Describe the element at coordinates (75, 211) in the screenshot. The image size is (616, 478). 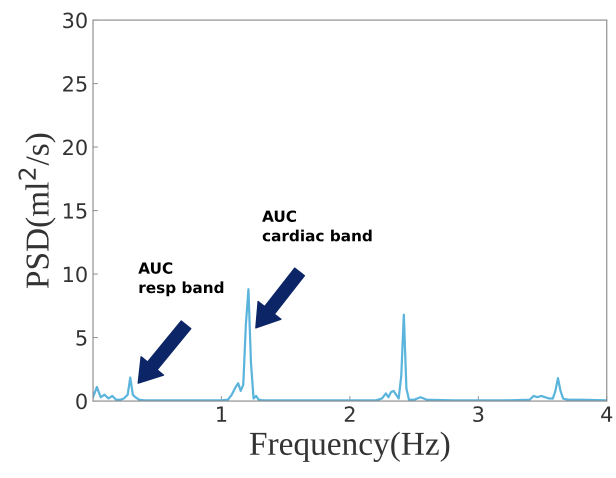
I see `y-tick-label: 15` at that location.